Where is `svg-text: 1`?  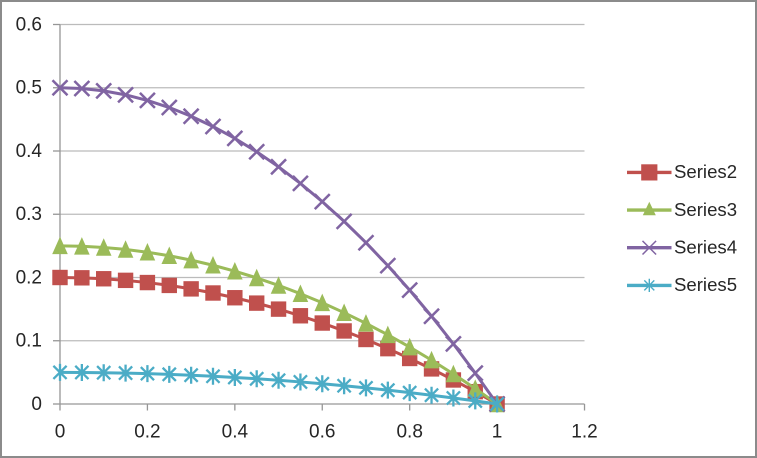
svg-text: 1 is located at coordinates (497, 432).